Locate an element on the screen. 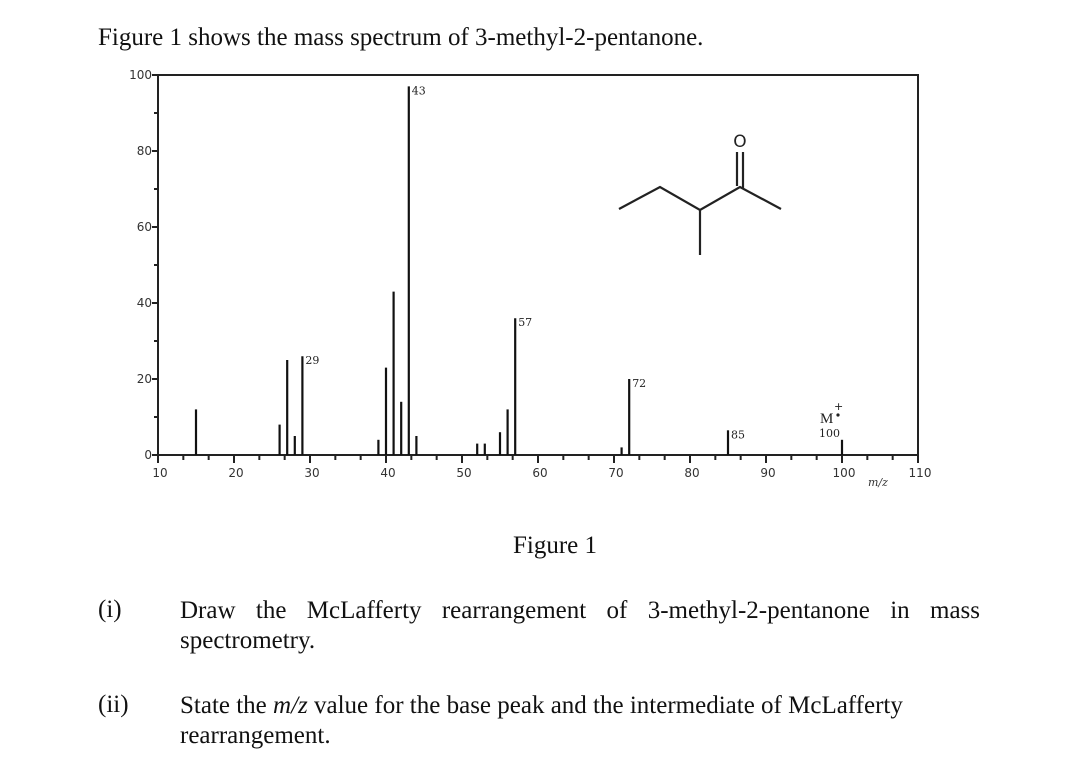  molecular-ion-label: M is located at coordinates (826, 419).